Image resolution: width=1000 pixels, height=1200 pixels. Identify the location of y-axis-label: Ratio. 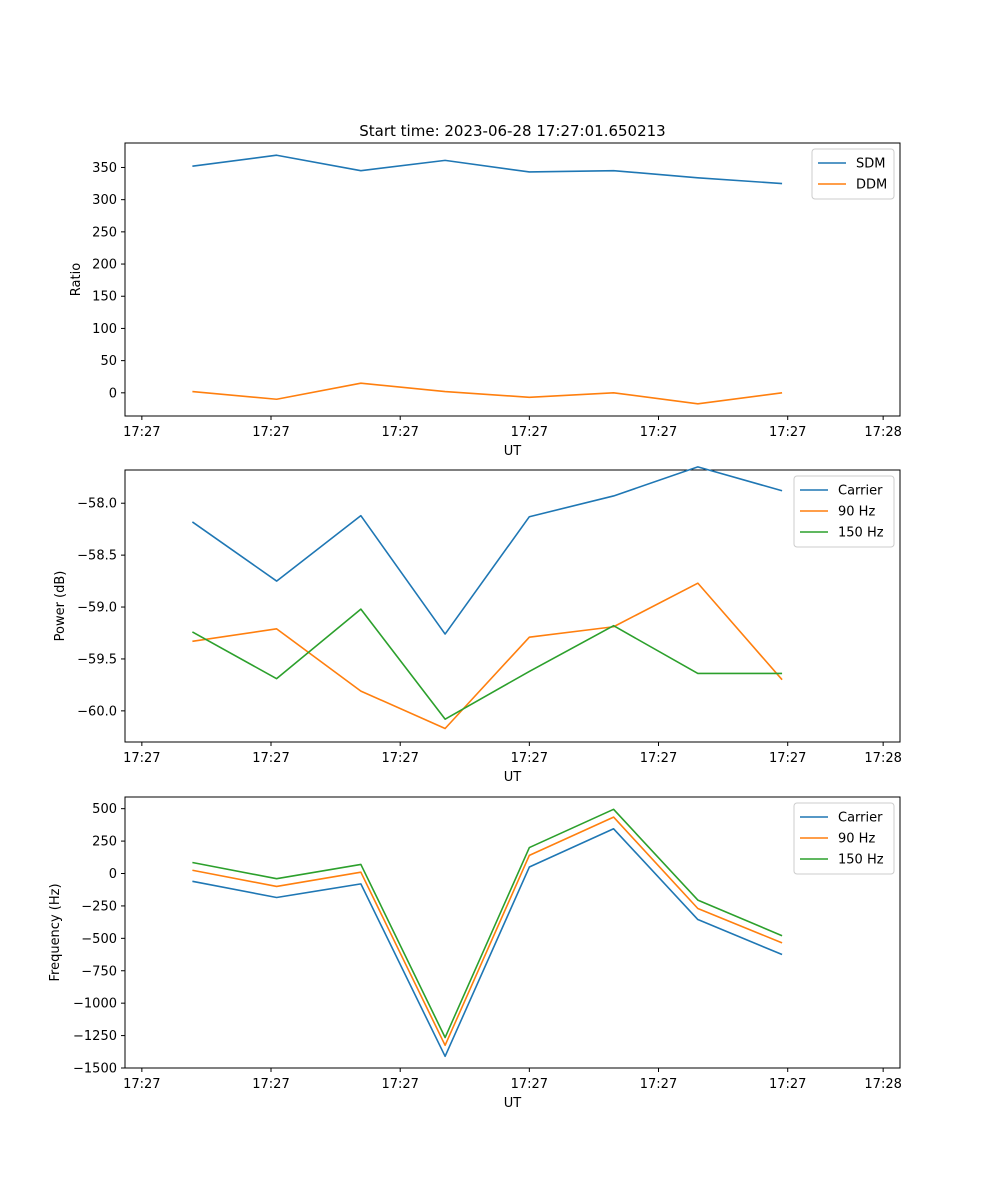
(76, 279).